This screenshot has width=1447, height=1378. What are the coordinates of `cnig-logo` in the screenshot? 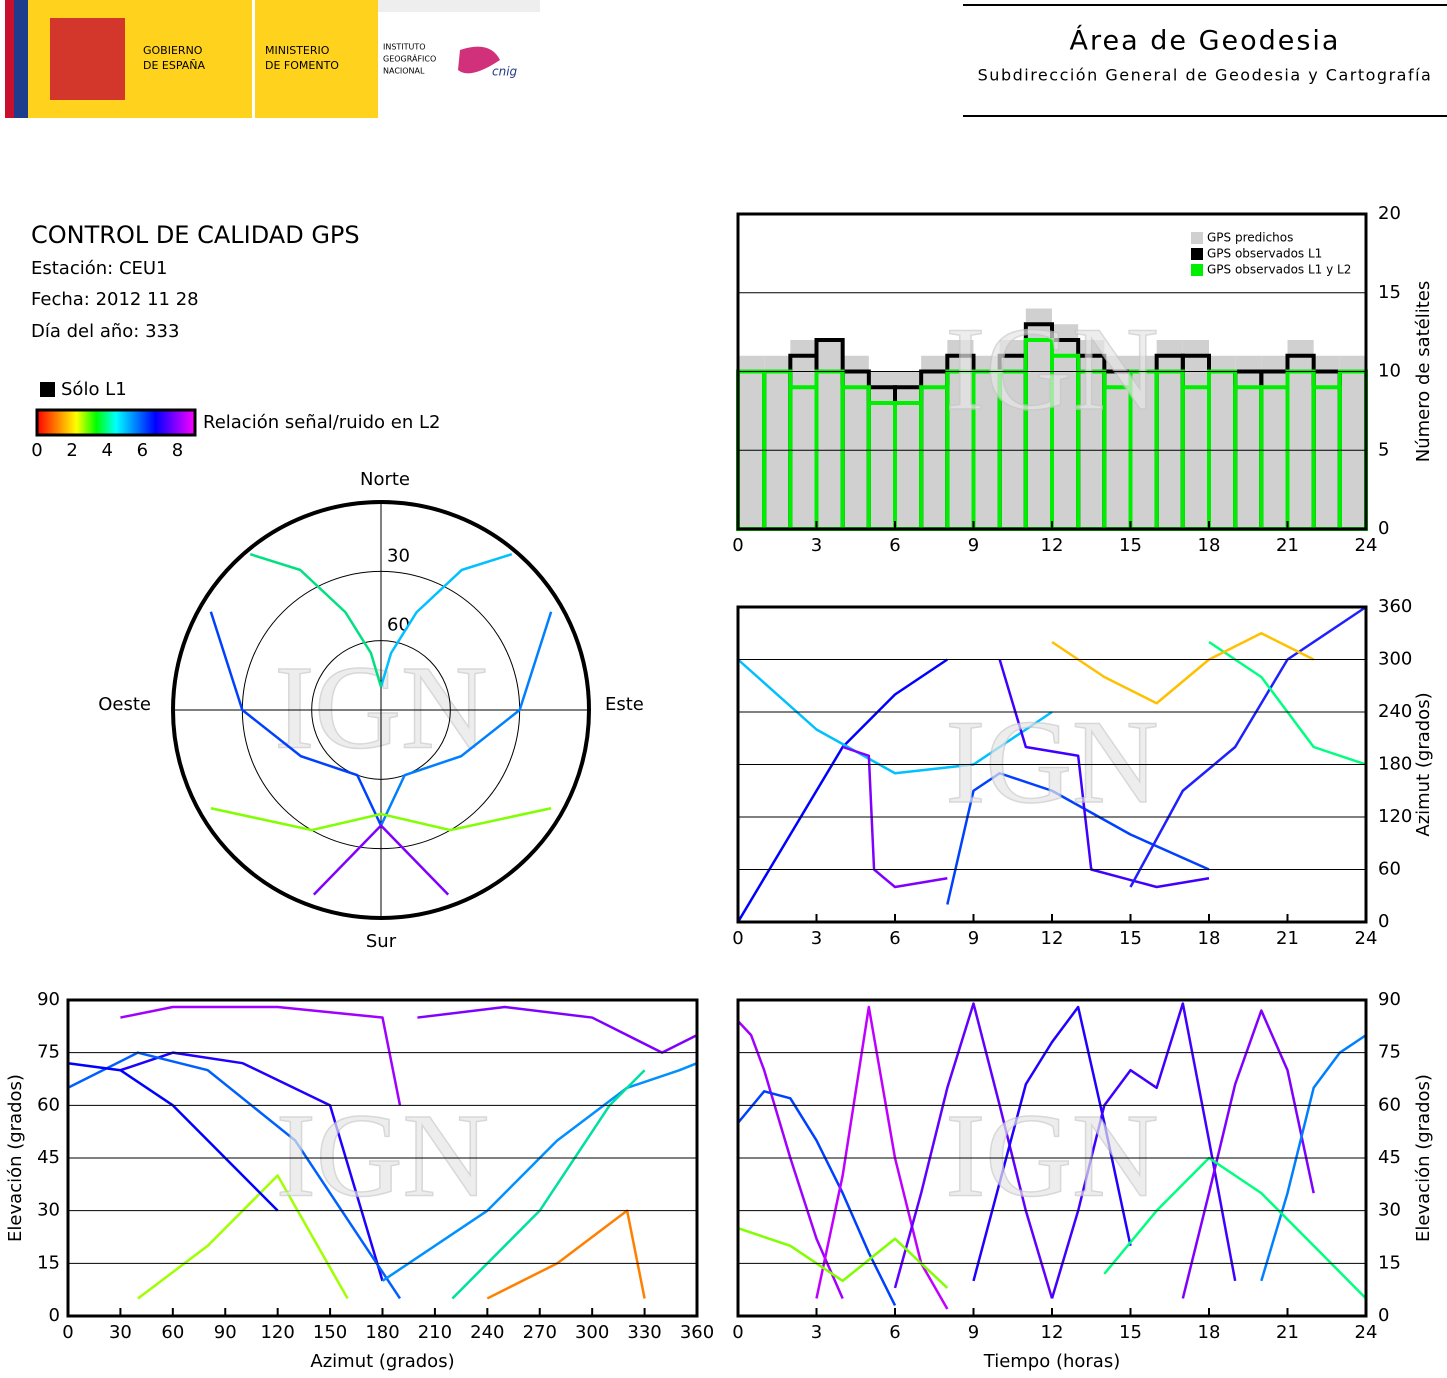 It's located at (479, 60).